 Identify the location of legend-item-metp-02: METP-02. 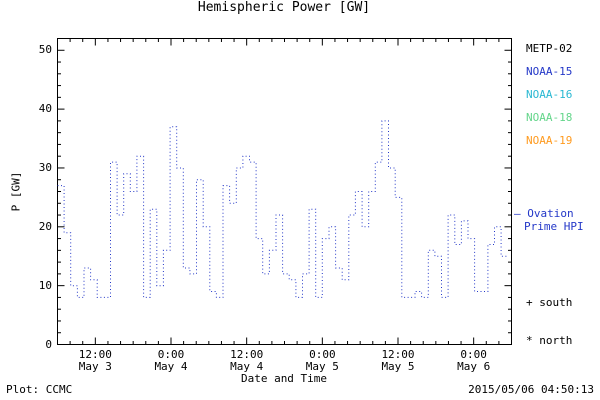
(549, 48).